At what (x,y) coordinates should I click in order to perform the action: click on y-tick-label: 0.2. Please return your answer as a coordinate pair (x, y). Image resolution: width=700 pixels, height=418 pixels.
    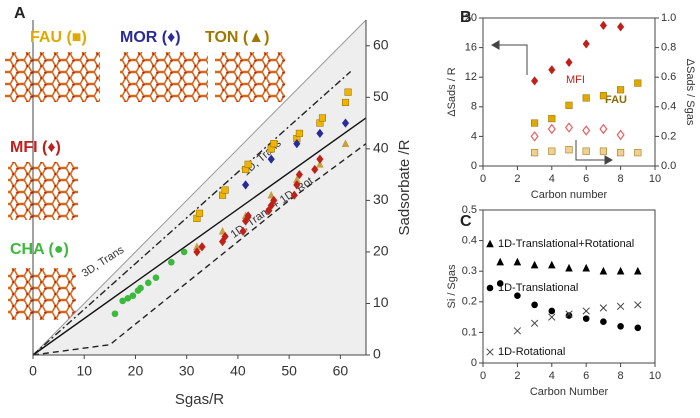
    Looking at the image, I should click on (469, 302).